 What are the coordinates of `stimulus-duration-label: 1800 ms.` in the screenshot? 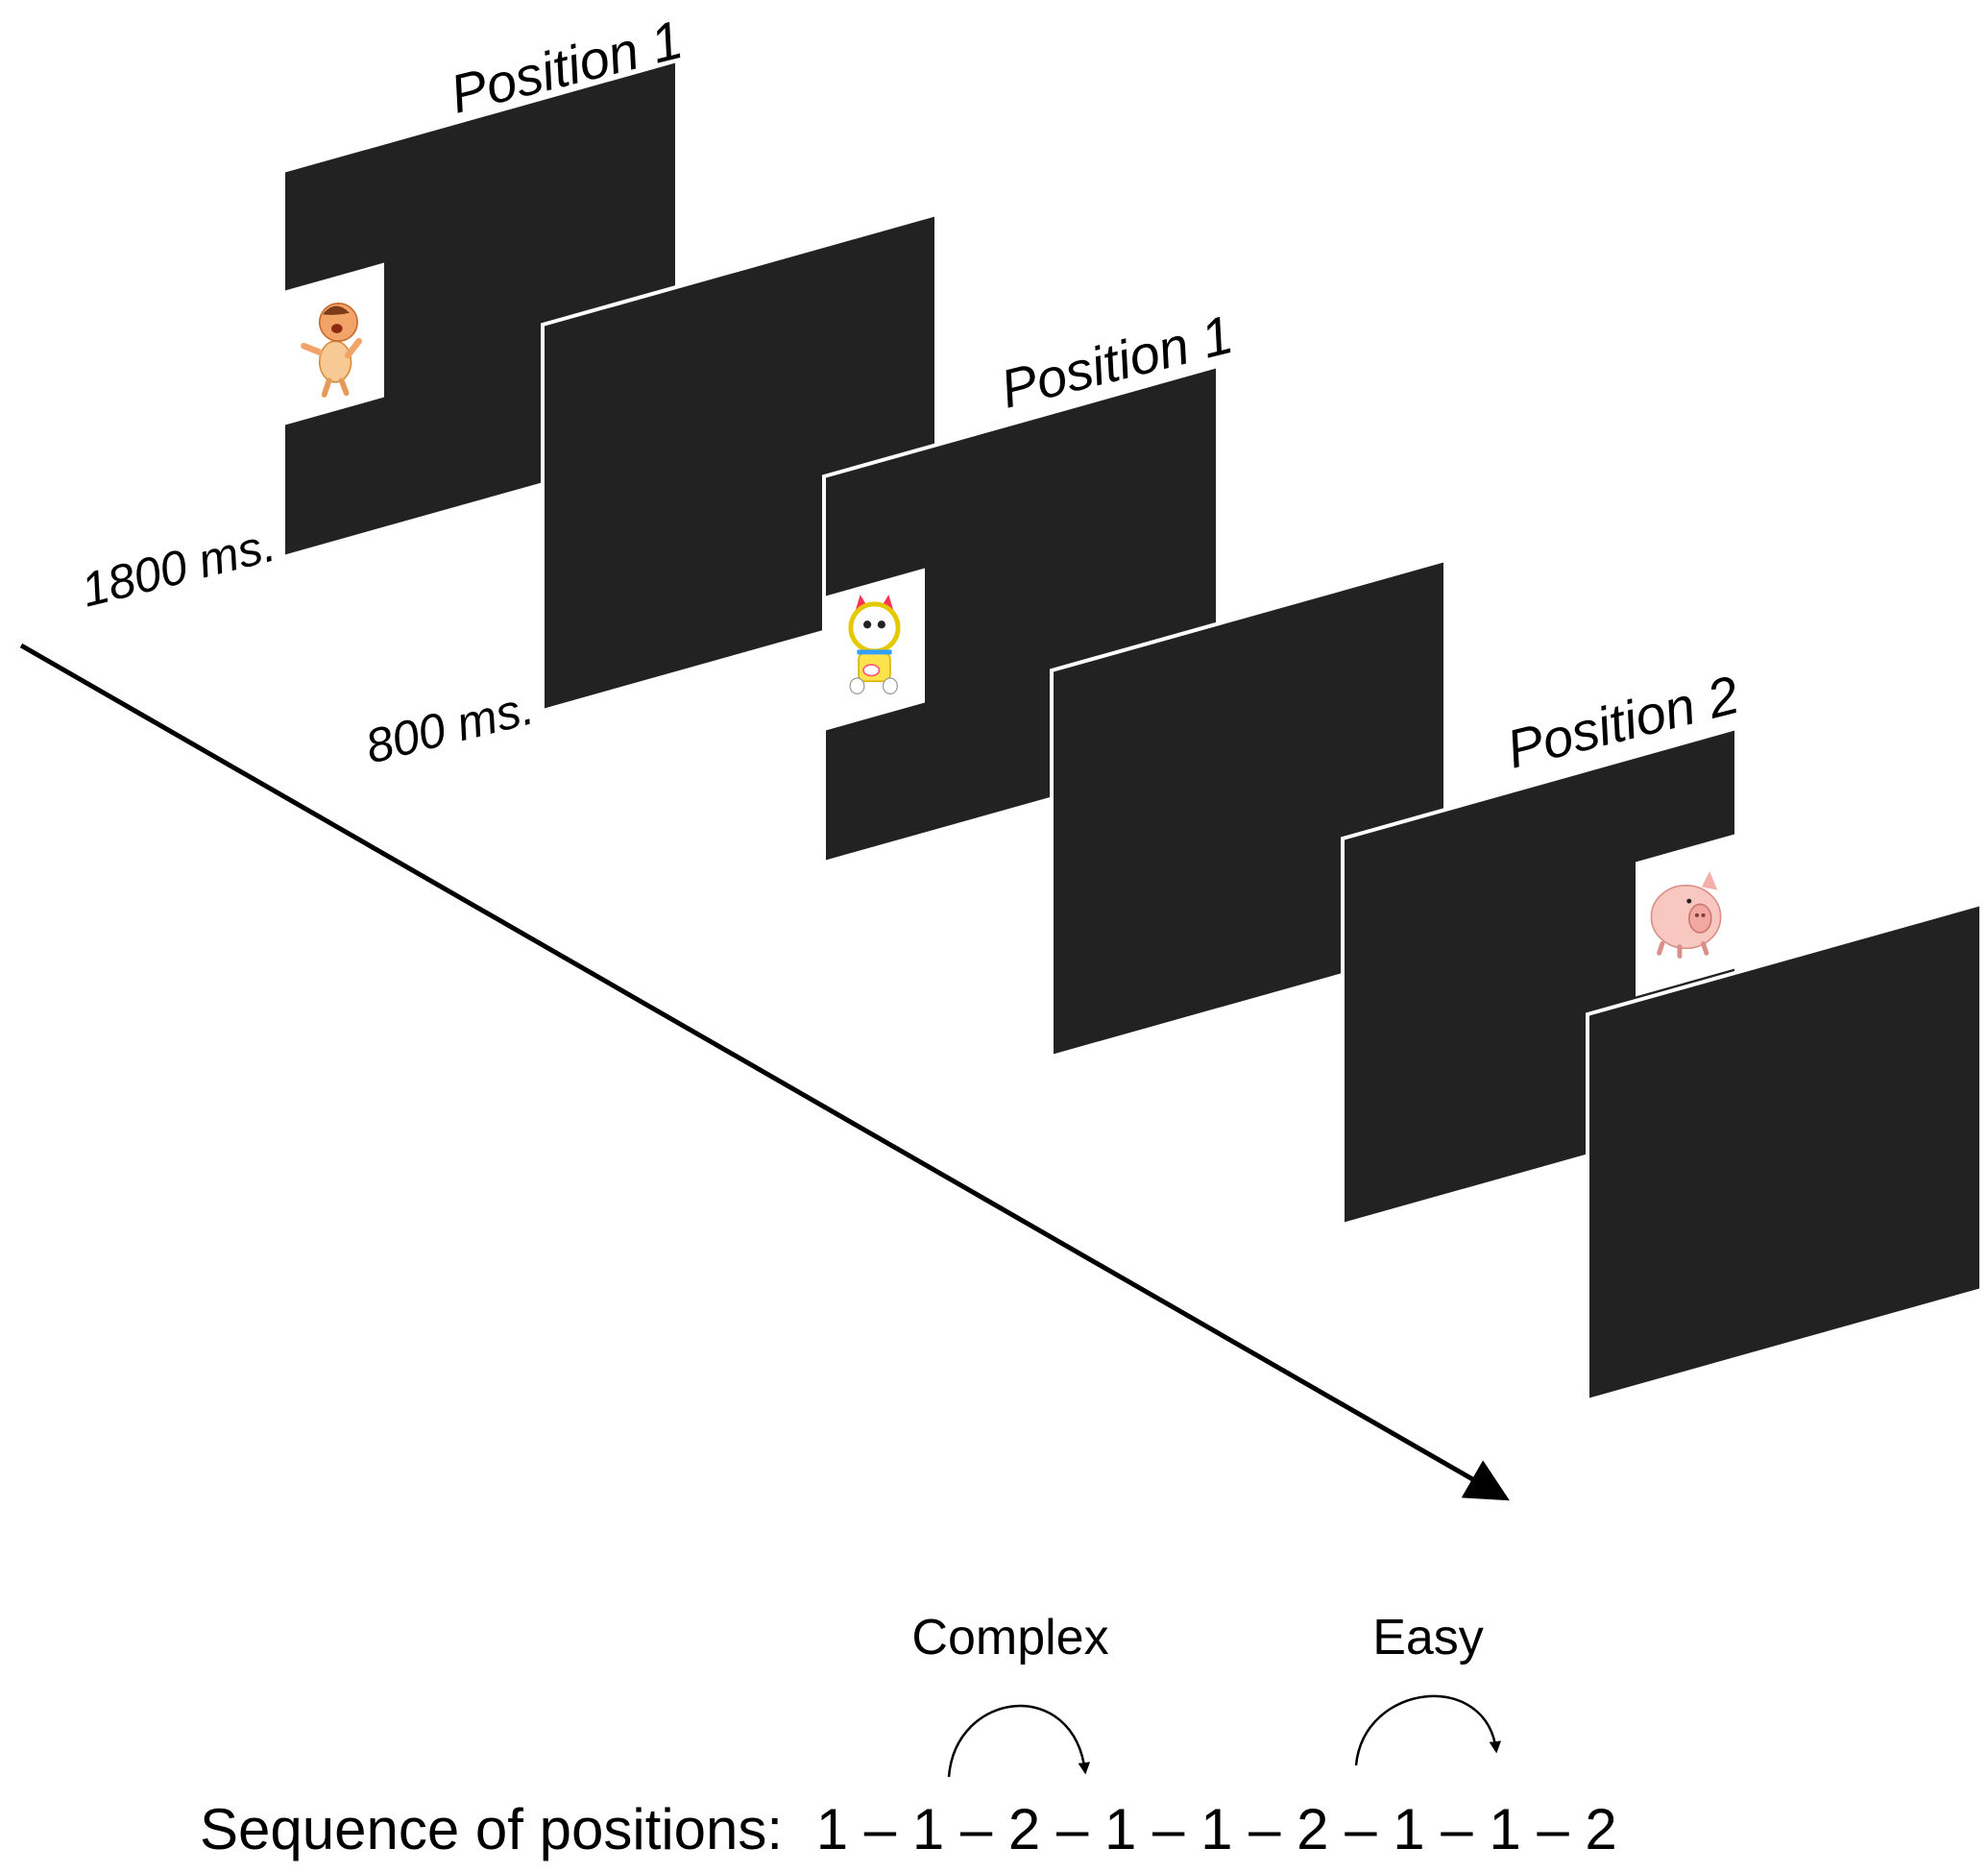 It's located at (178, 568).